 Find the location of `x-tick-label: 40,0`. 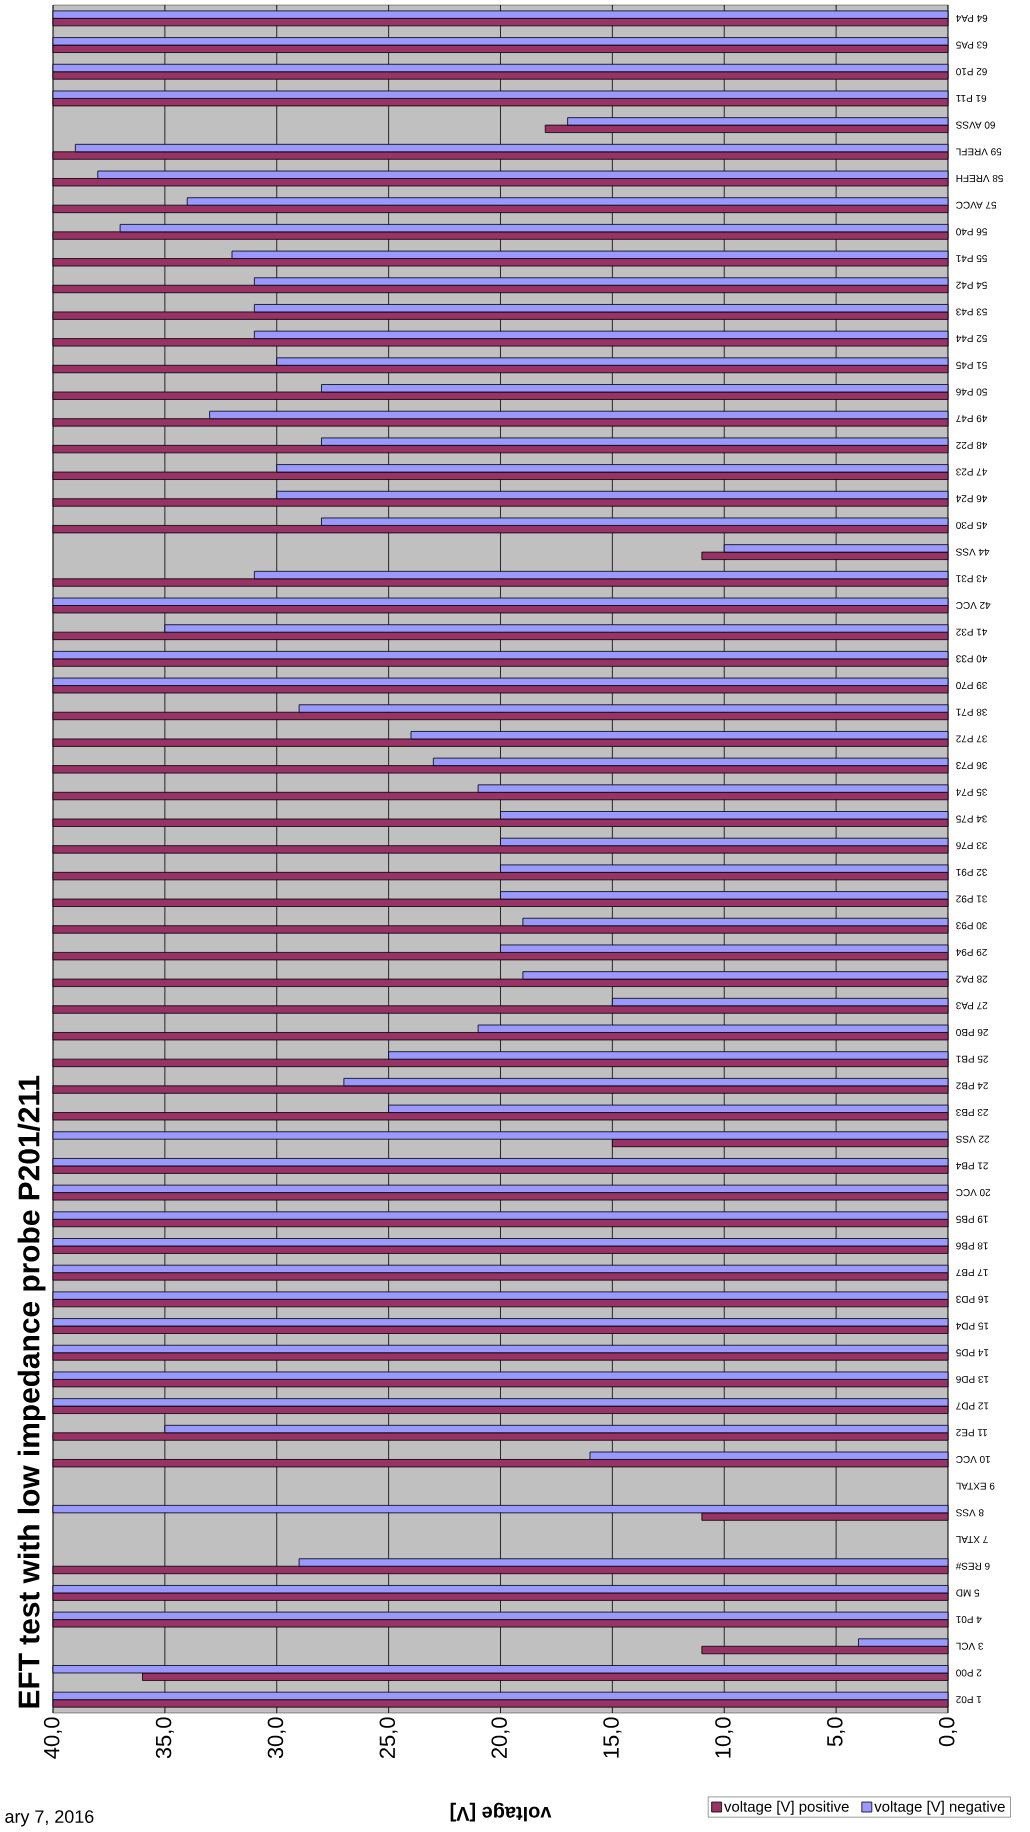

x-tick-label: 40,0 is located at coordinates (53, 1738).